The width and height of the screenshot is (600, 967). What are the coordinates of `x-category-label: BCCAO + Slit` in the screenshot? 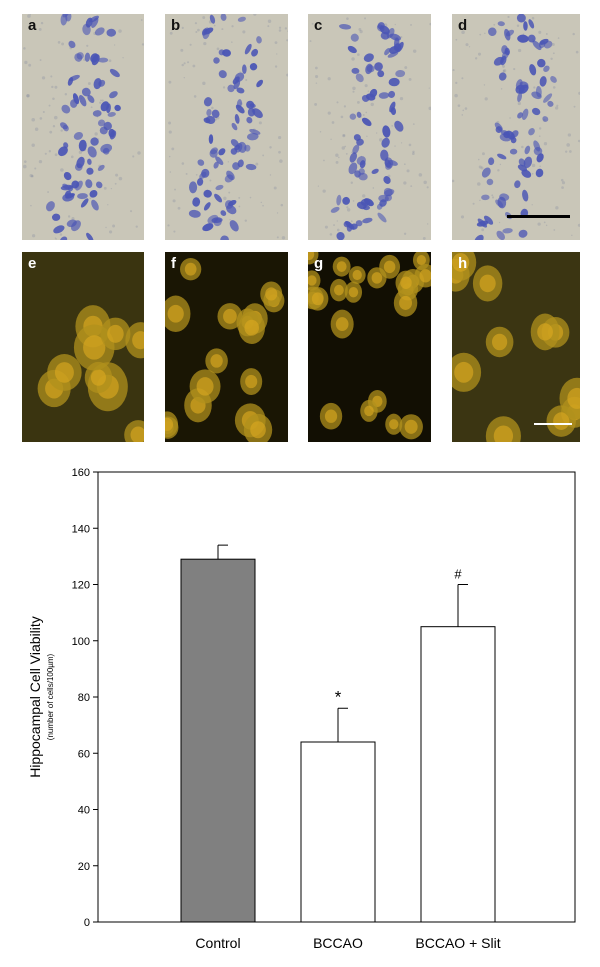 It's located at (457, 943).